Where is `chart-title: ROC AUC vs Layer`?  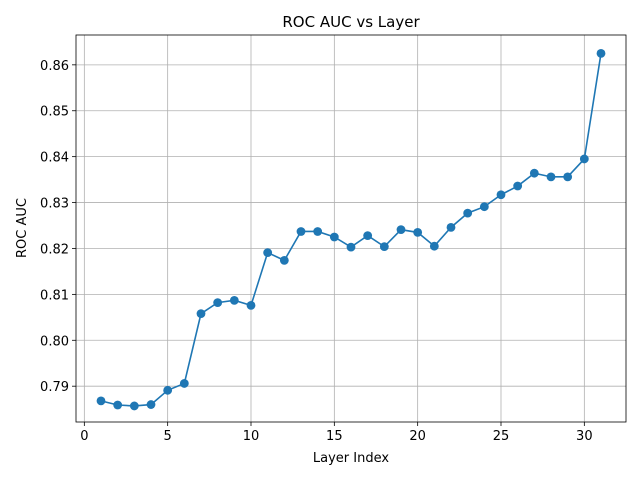
chart-title: ROC AUC vs Layer is located at coordinates (351, 22).